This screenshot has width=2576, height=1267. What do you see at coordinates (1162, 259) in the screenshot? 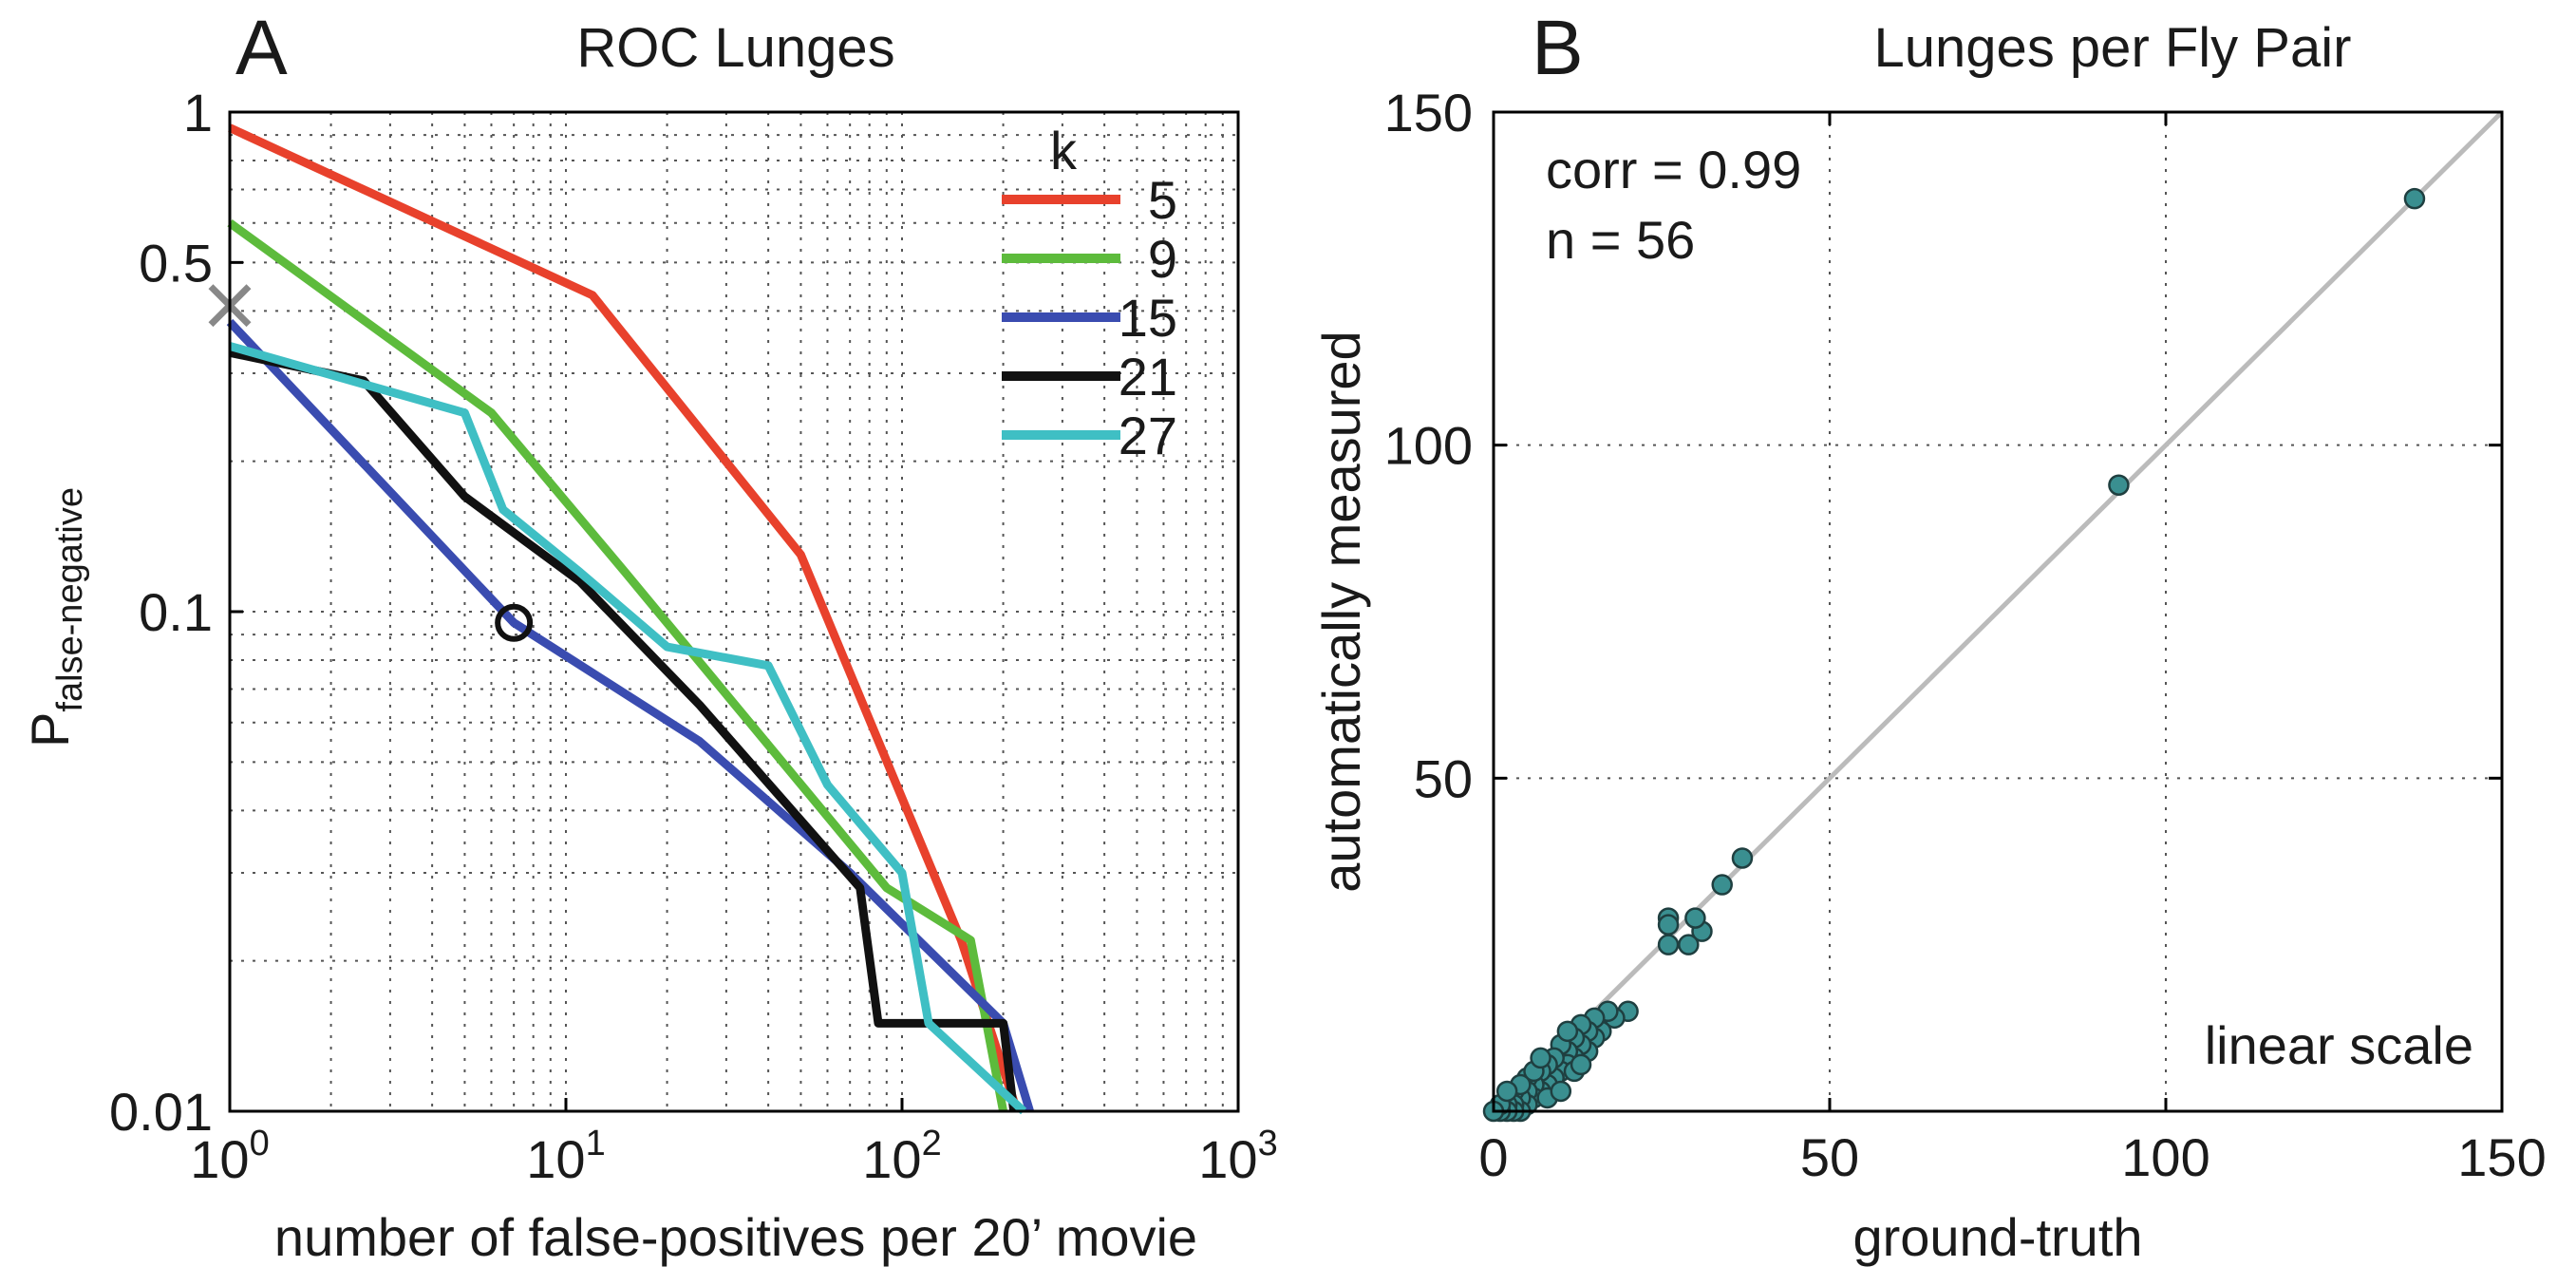
I see `legend-label-k9: 9` at bounding box center [1162, 259].